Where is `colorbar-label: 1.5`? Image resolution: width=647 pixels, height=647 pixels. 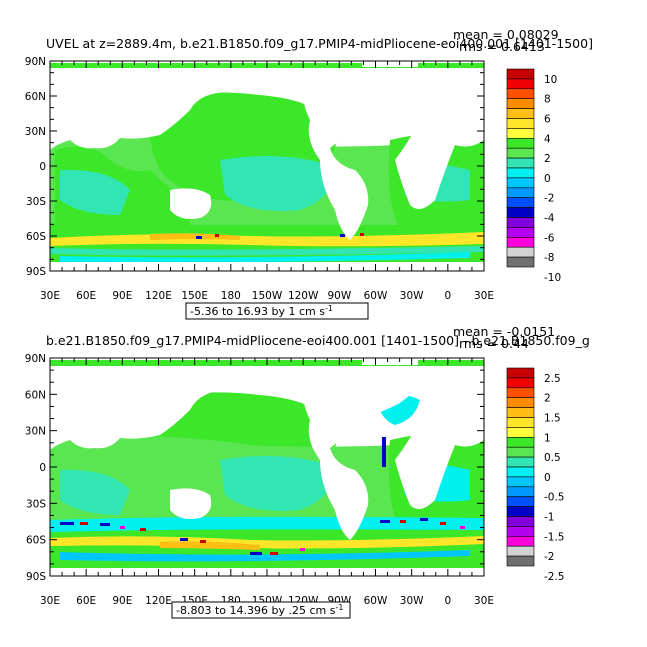
colorbar-label: 1.5 is located at coordinates (552, 419).